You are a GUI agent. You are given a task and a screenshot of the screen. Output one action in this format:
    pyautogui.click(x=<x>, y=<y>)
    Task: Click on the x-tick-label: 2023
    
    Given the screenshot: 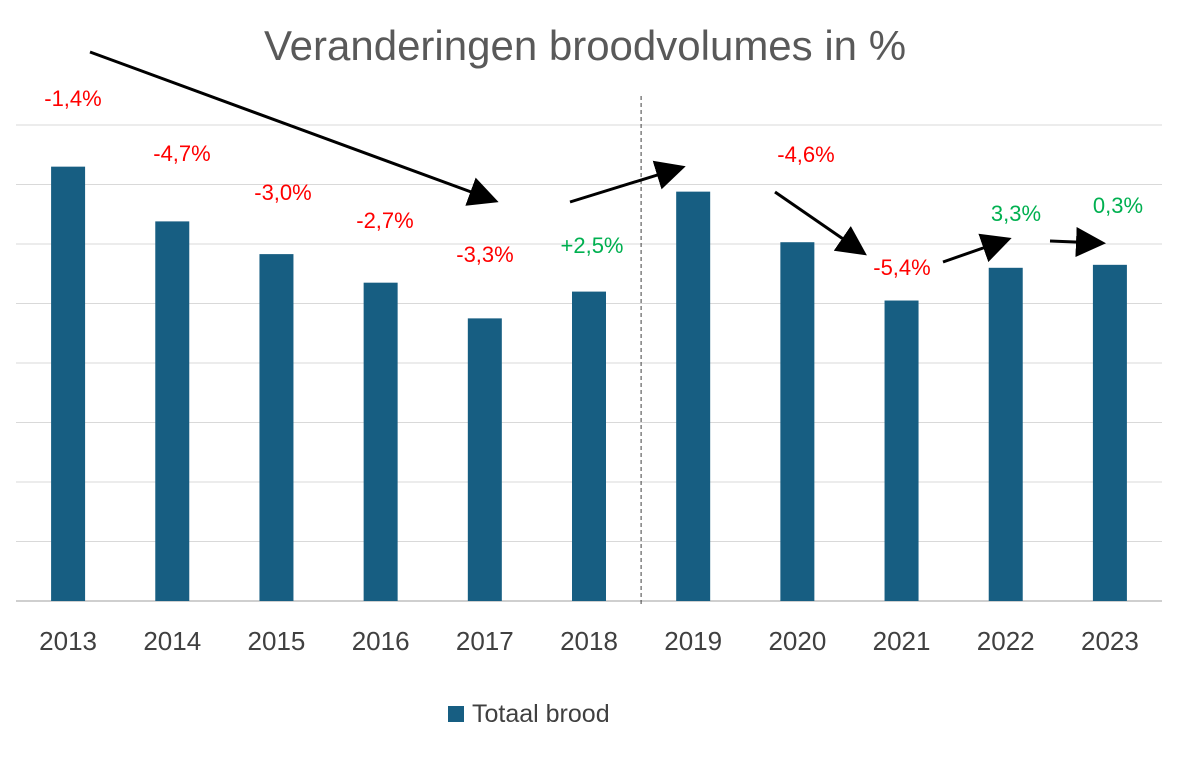 What is the action you would take?
    pyautogui.click(x=1110, y=641)
    